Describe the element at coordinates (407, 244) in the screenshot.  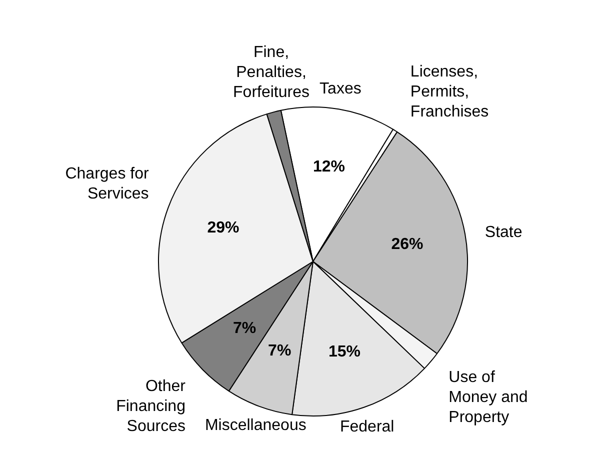
I see `data-label: 26%` at that location.